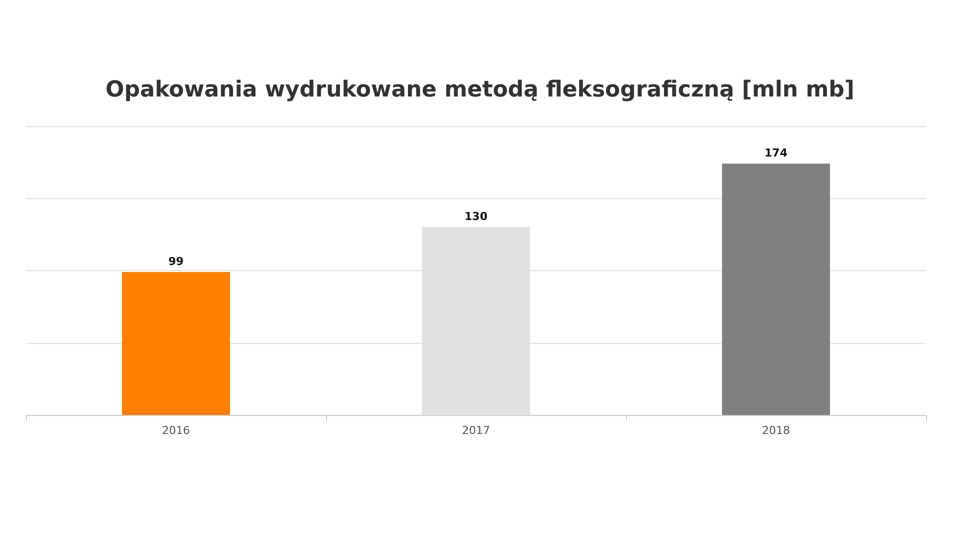  What do you see at coordinates (176, 430) in the screenshot?
I see `x-tick-label: 2016` at bounding box center [176, 430].